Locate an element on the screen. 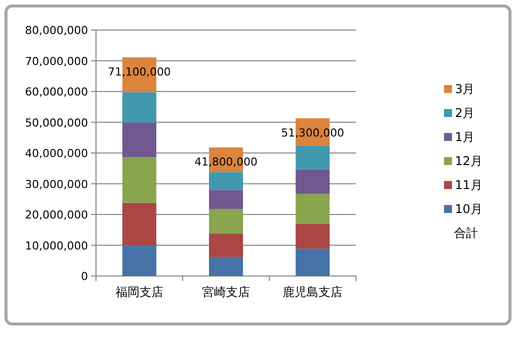 The height and width of the screenshot is (338, 516). y-tick-label: 20,000,000 is located at coordinates (56, 215).